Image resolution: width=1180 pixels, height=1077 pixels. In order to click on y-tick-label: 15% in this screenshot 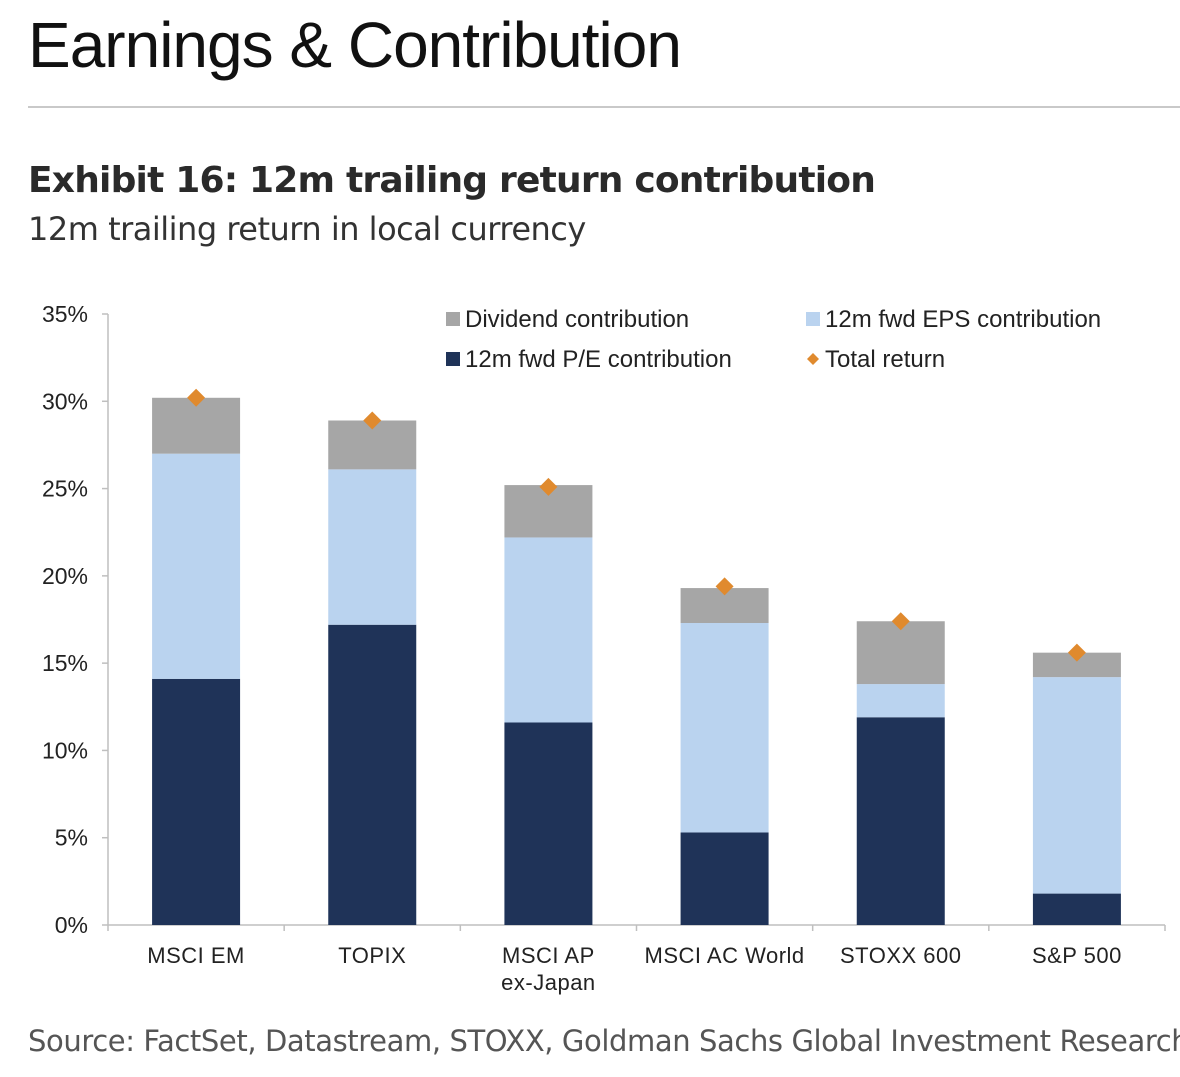, I will do `click(65, 663)`.